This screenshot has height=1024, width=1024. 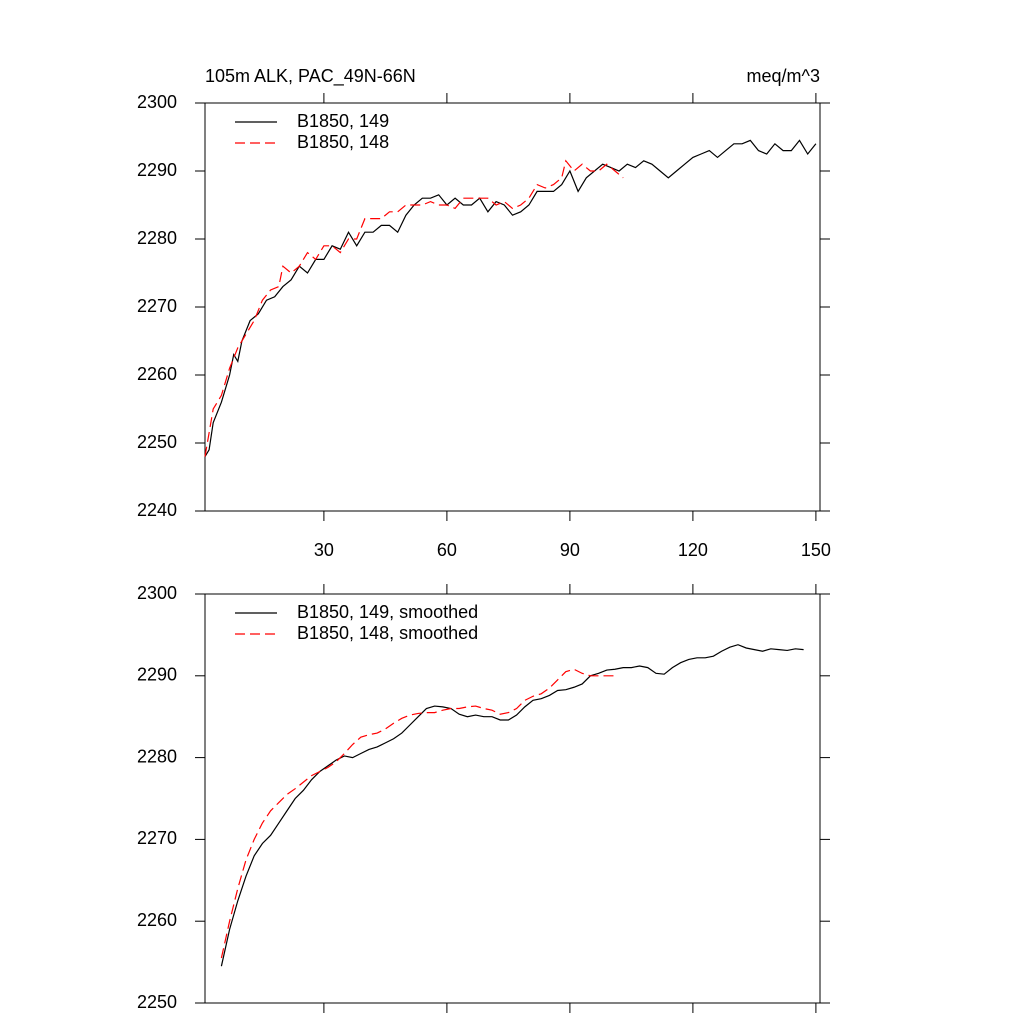 What do you see at coordinates (157, 510) in the screenshot?
I see `y-tick-label: 2240` at bounding box center [157, 510].